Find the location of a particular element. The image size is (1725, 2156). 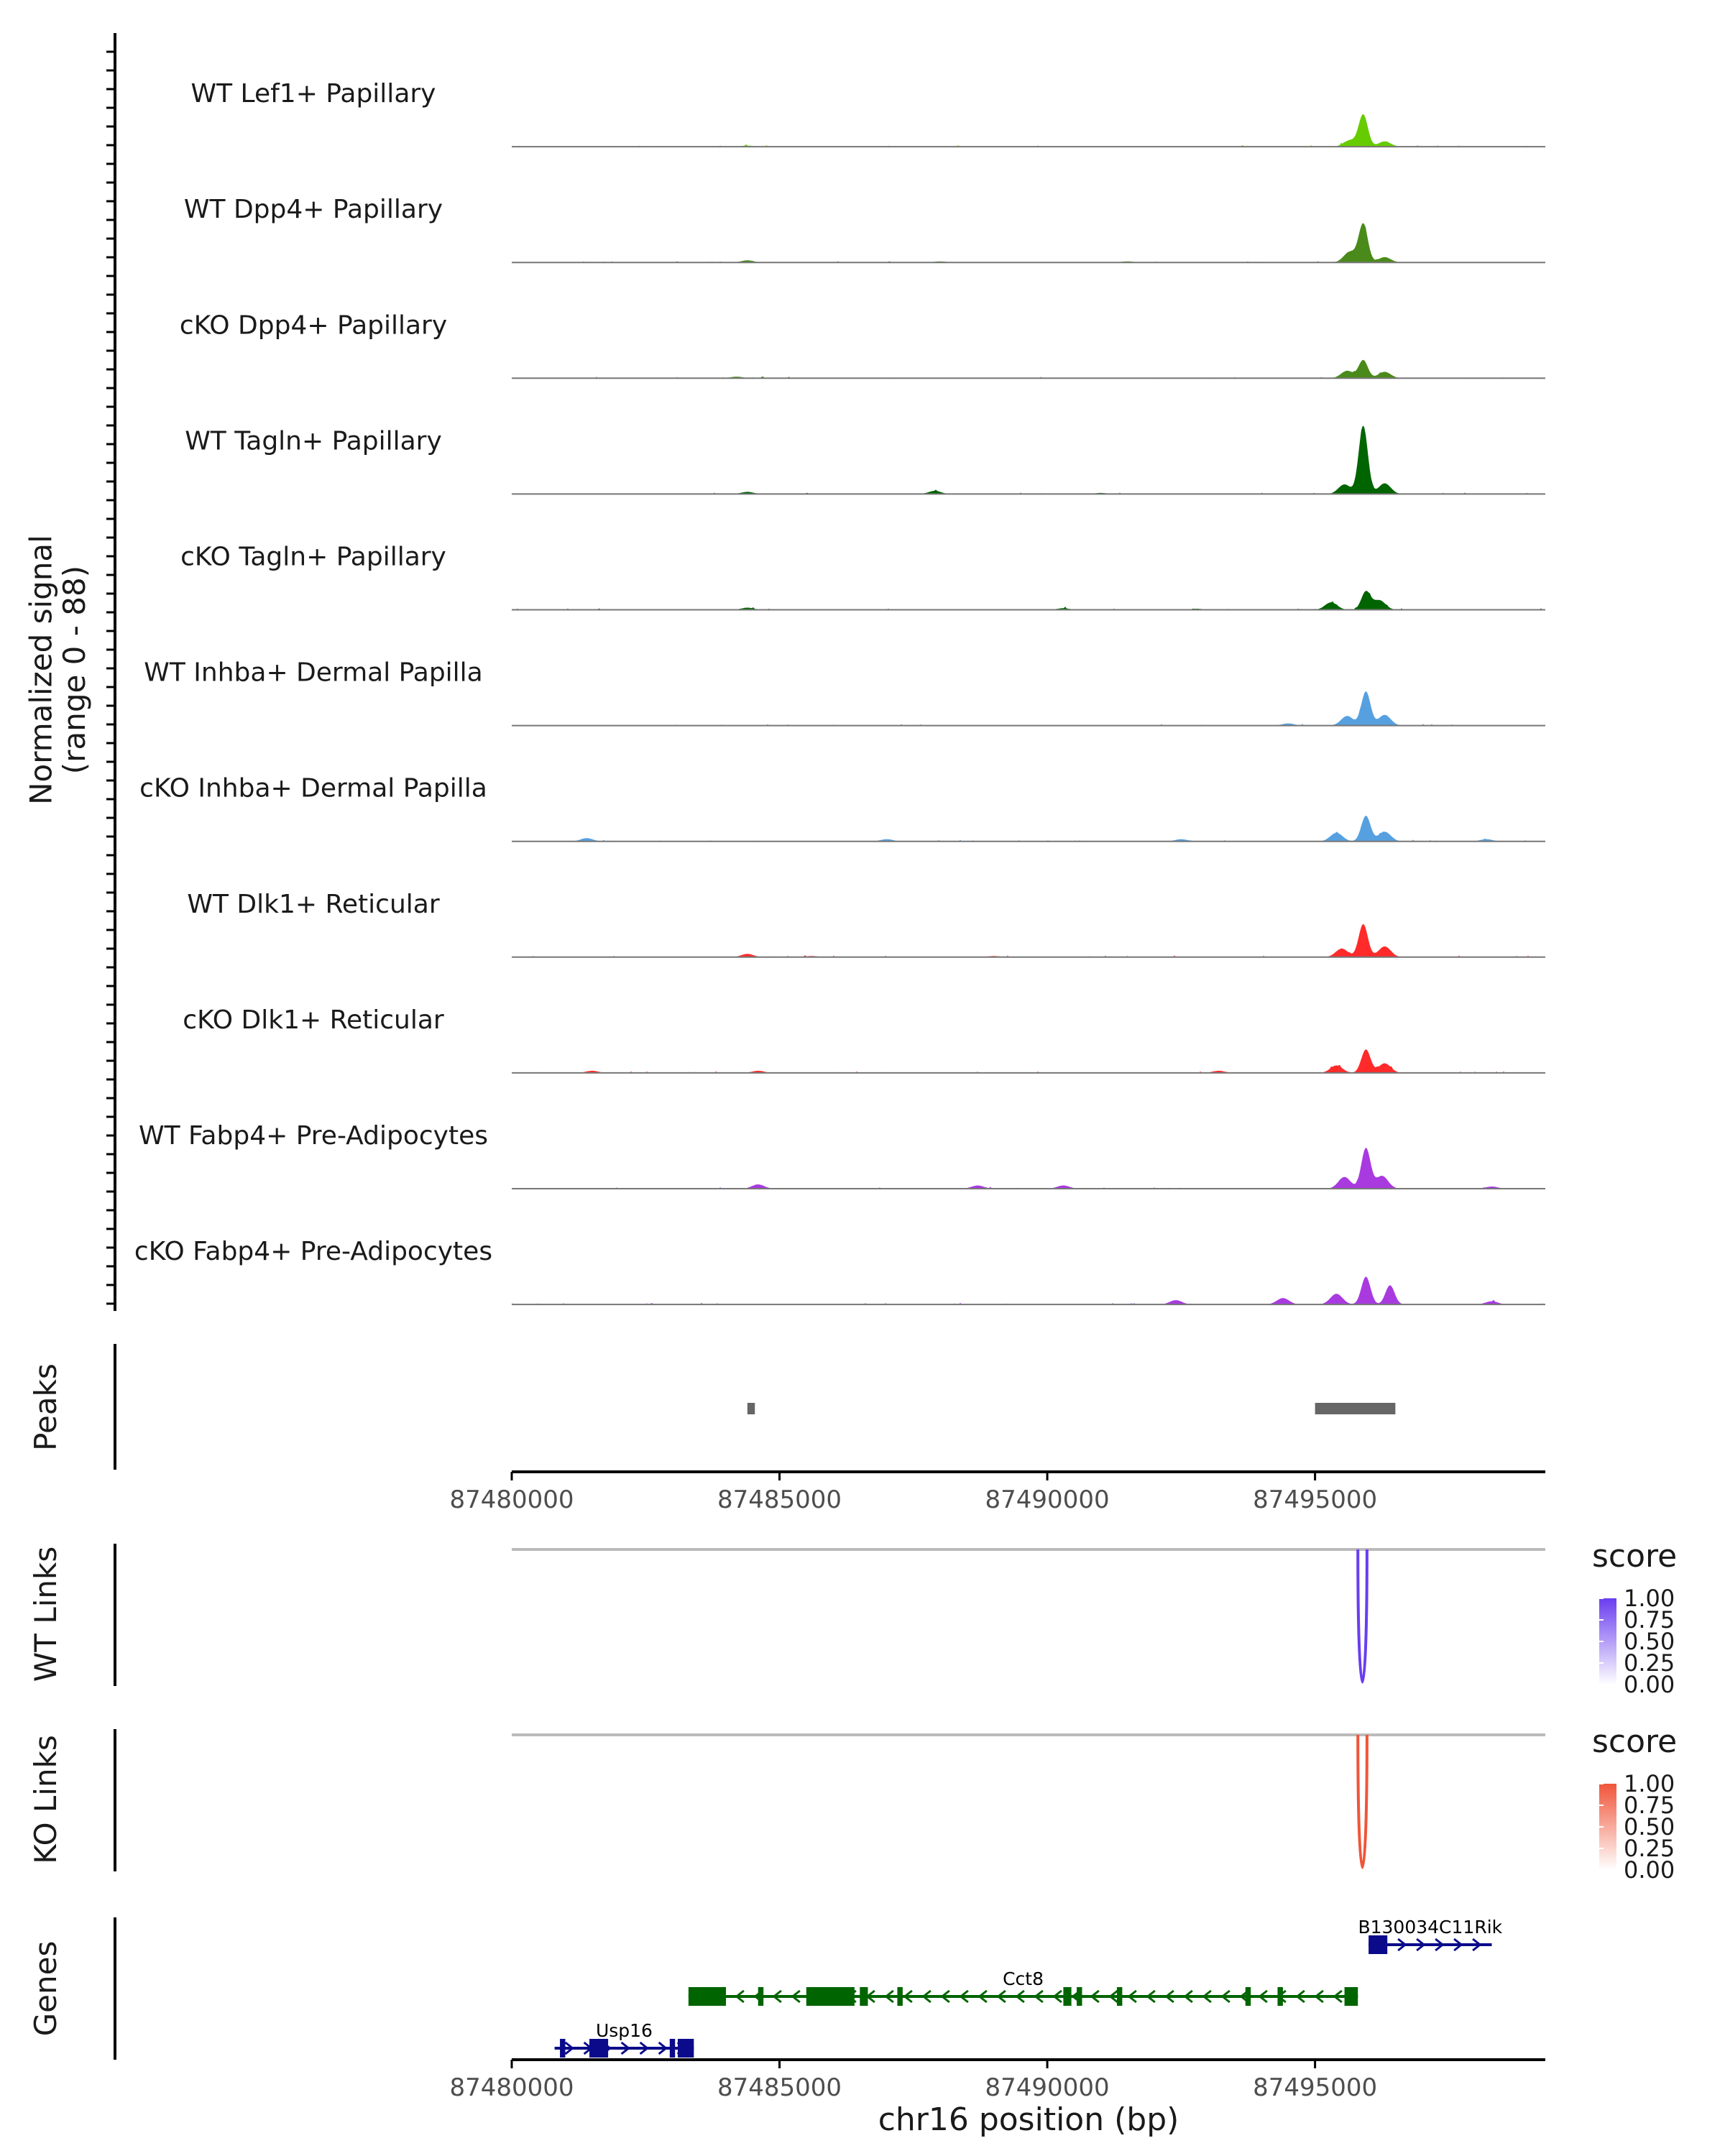

gene: Usp16 is located at coordinates (624, 2039).